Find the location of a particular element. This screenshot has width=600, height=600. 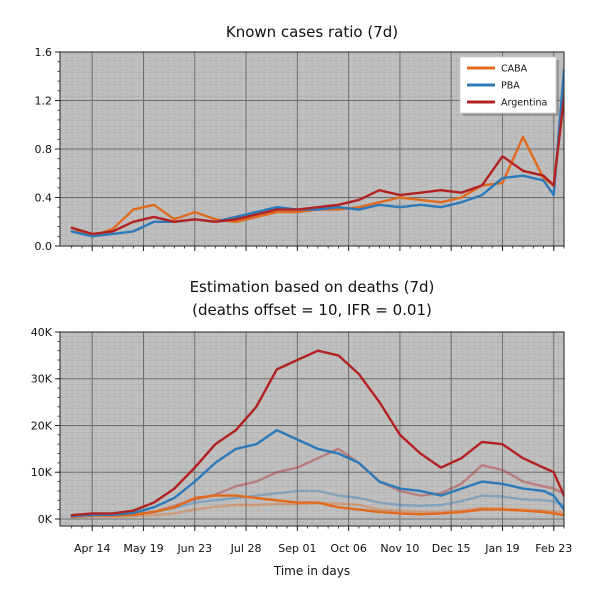

x-tick-label: Sep 01 is located at coordinates (297, 548).